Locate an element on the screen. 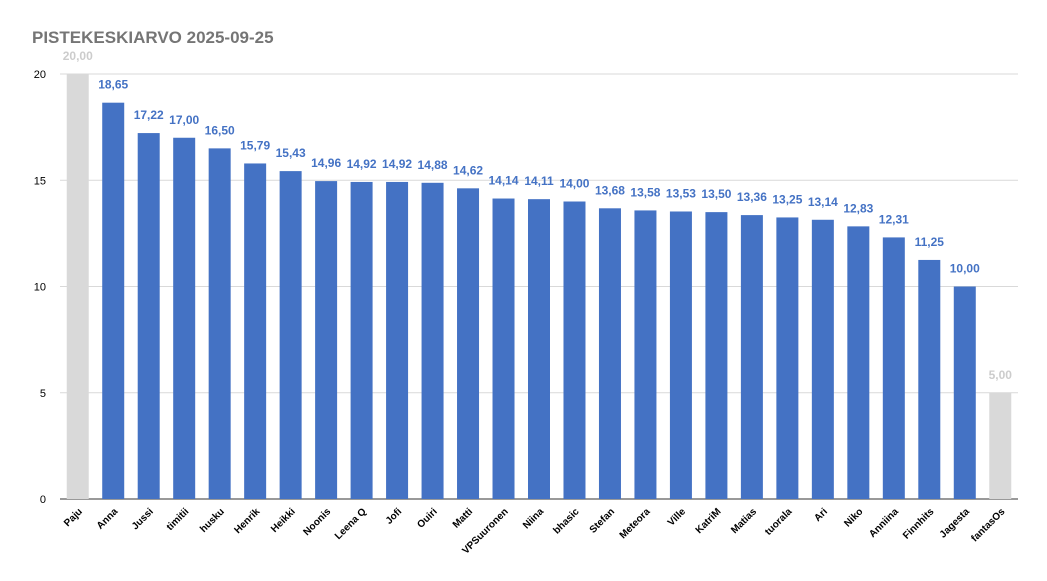 The width and height of the screenshot is (1047, 581). x-tick-label: bhasic is located at coordinates (566, 521).